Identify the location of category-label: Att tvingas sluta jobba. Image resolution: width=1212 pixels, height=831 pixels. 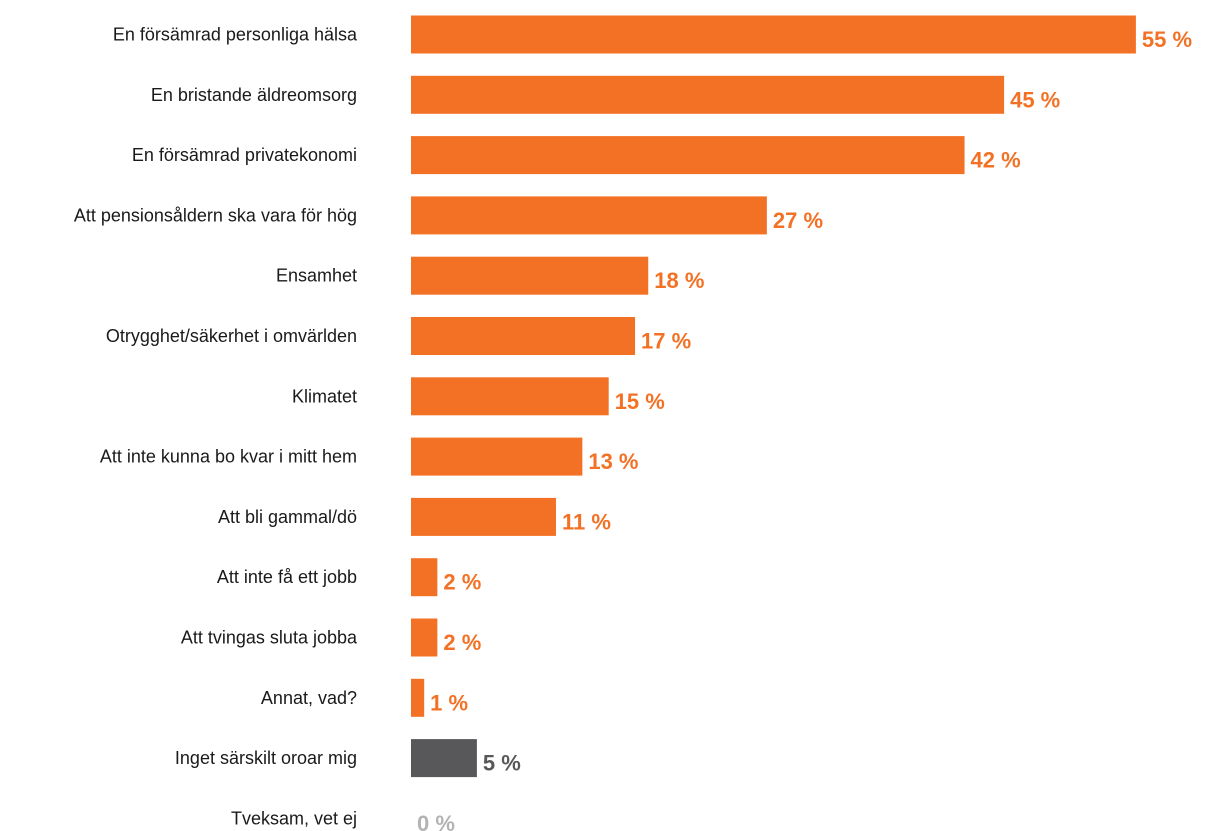
(269, 638).